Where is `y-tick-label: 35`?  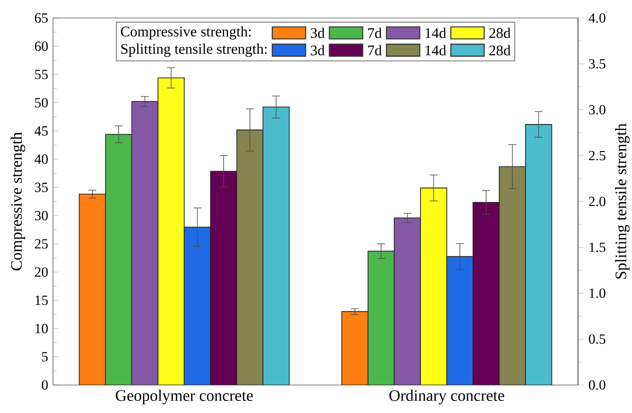
y-tick-label: 35 is located at coordinates (41, 187).